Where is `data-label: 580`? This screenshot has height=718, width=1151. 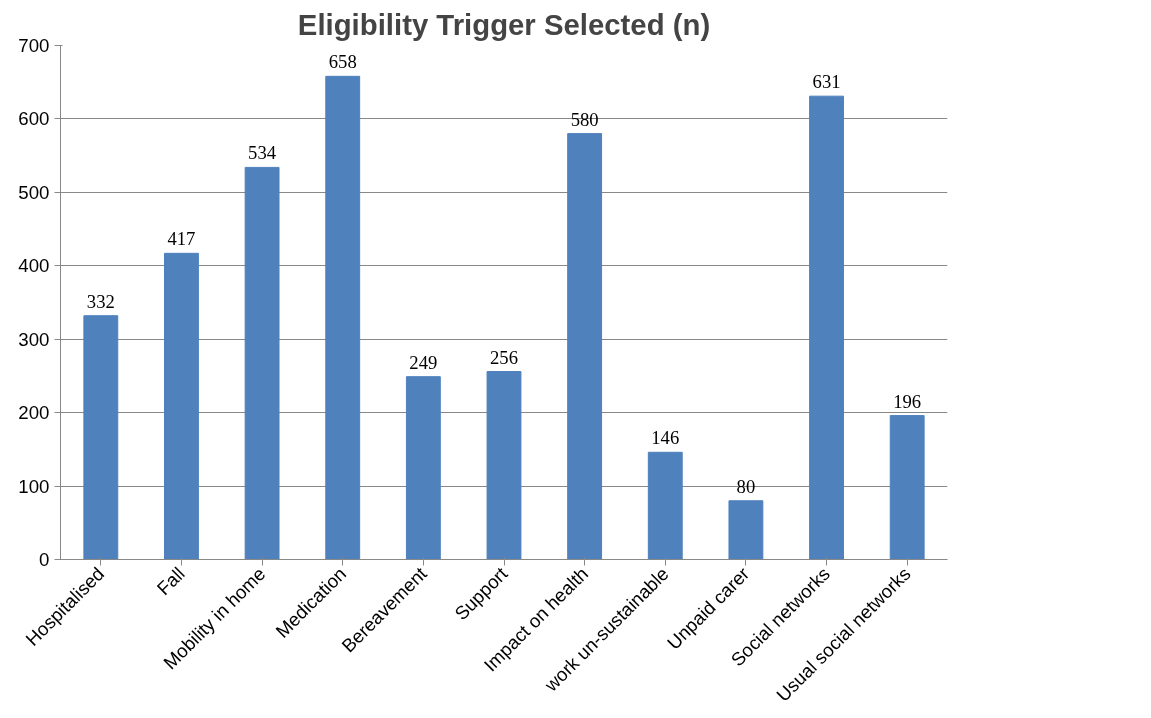 data-label: 580 is located at coordinates (584, 119).